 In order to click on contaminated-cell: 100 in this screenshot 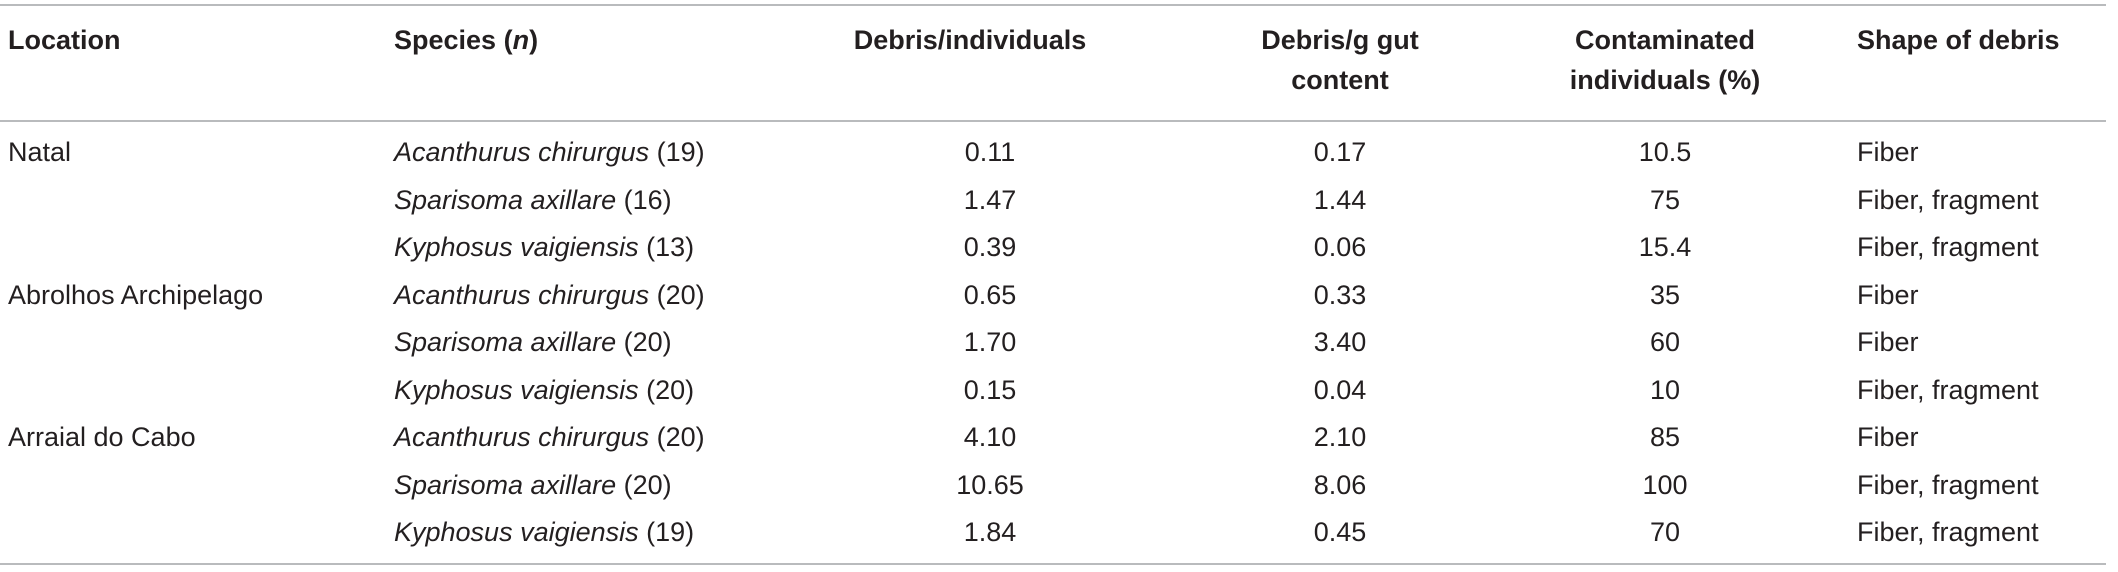, I will do `click(1665, 484)`.